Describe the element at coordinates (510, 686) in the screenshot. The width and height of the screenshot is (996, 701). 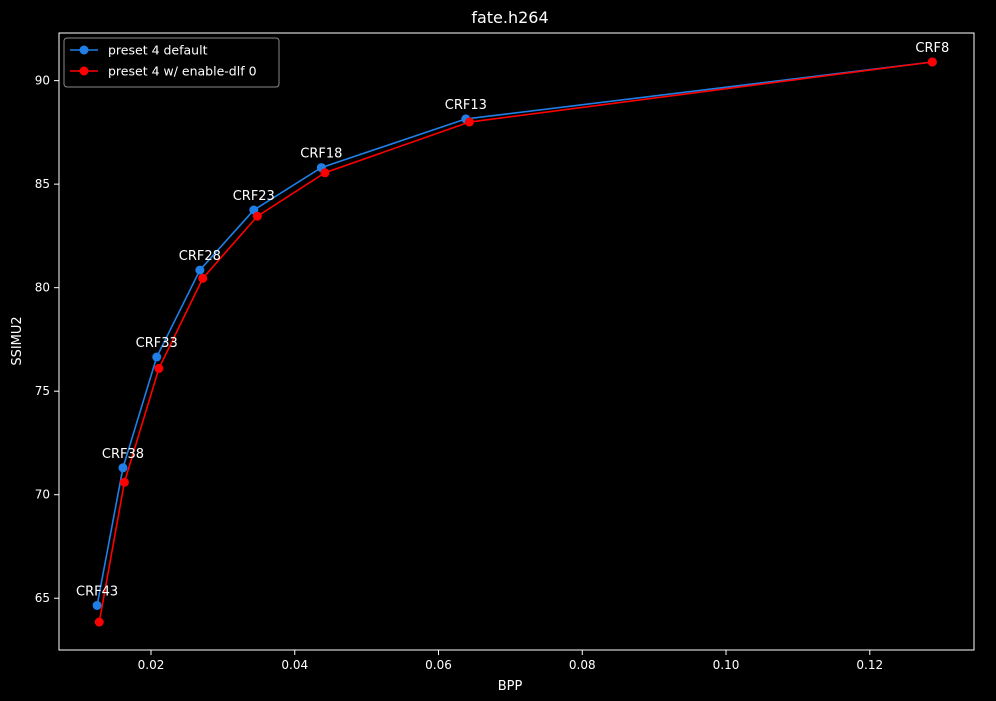
I see `x-axis-label: BPP` at that location.